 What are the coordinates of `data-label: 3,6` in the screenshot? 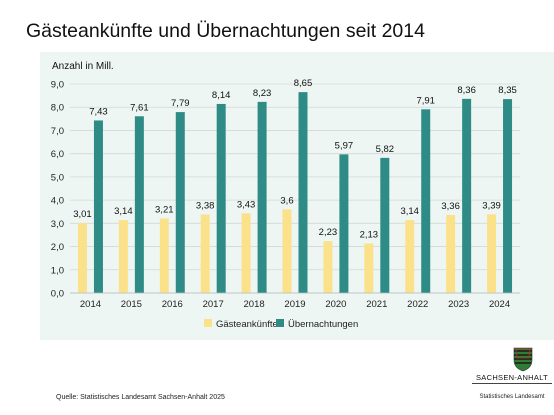 It's located at (286, 200).